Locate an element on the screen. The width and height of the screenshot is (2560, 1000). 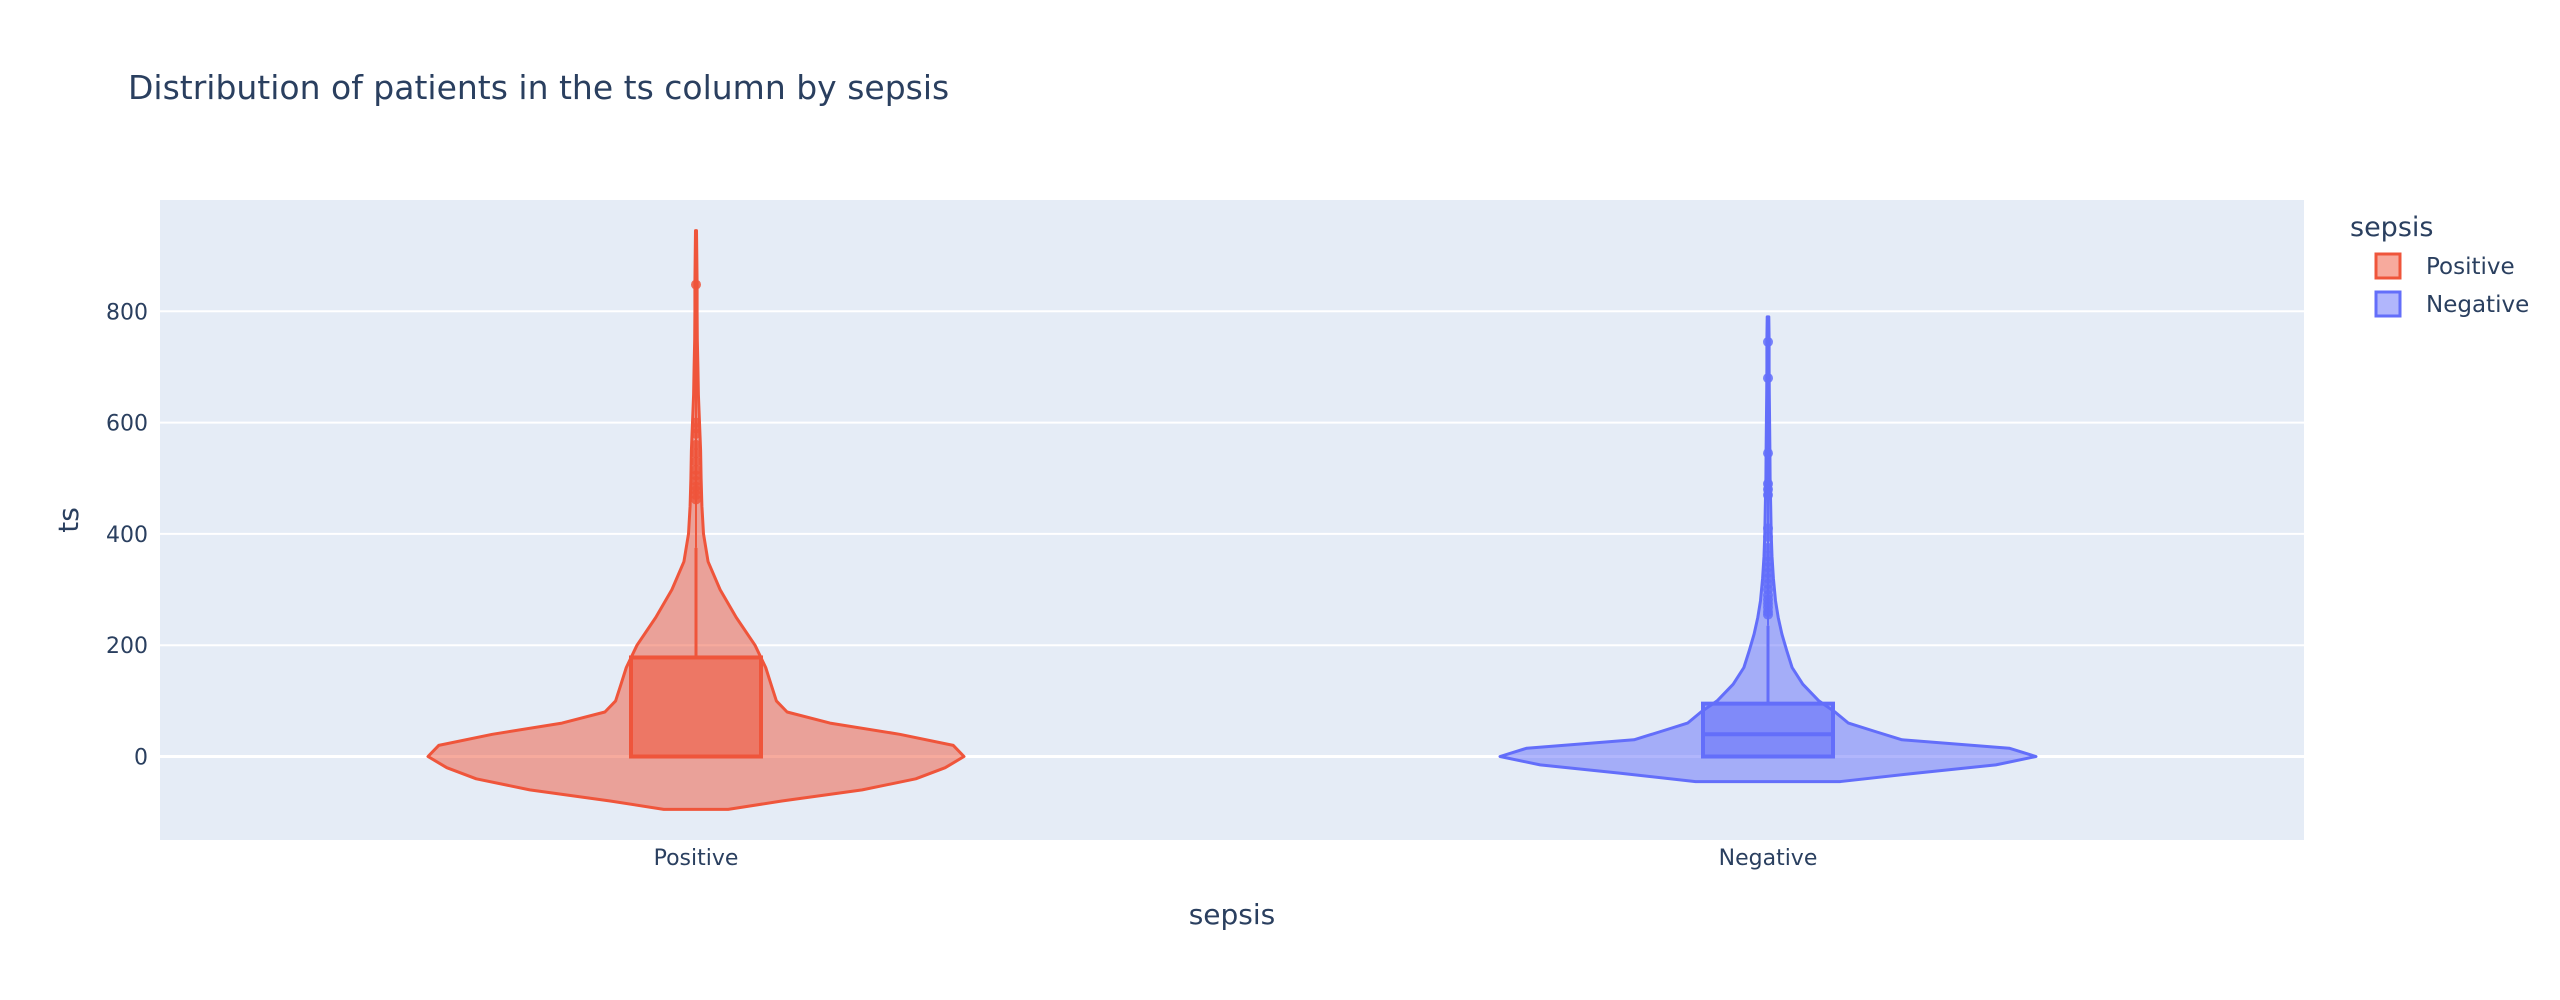
legend-item-positive: Positive is located at coordinates (2444, 266).